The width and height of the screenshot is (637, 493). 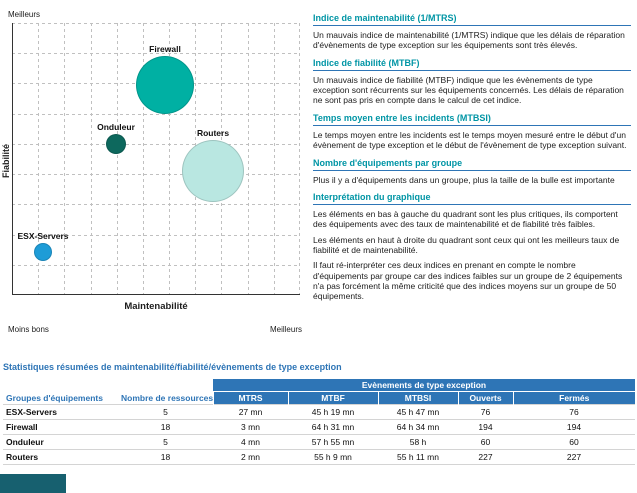 What do you see at coordinates (156, 306) in the screenshot?
I see `x-axis-label: Maintenabilité` at bounding box center [156, 306].